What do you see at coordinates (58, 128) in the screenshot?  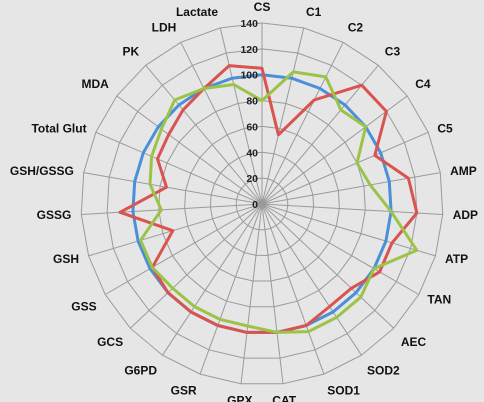 I see `category-label: Total Glut` at bounding box center [58, 128].